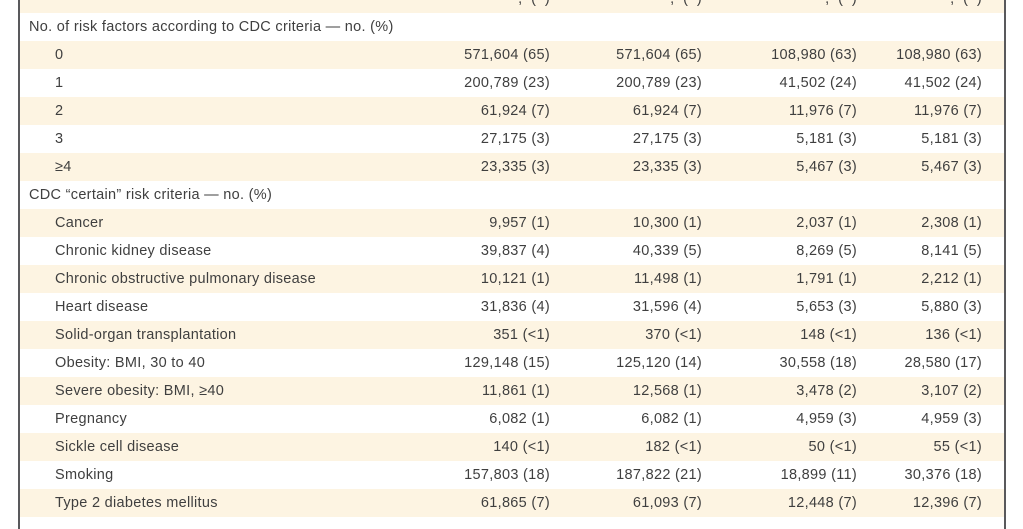 This screenshot has height=529, width=1023. Describe the element at coordinates (515, 503) in the screenshot. I see `cell-value: 61,865 (7)` at that location.